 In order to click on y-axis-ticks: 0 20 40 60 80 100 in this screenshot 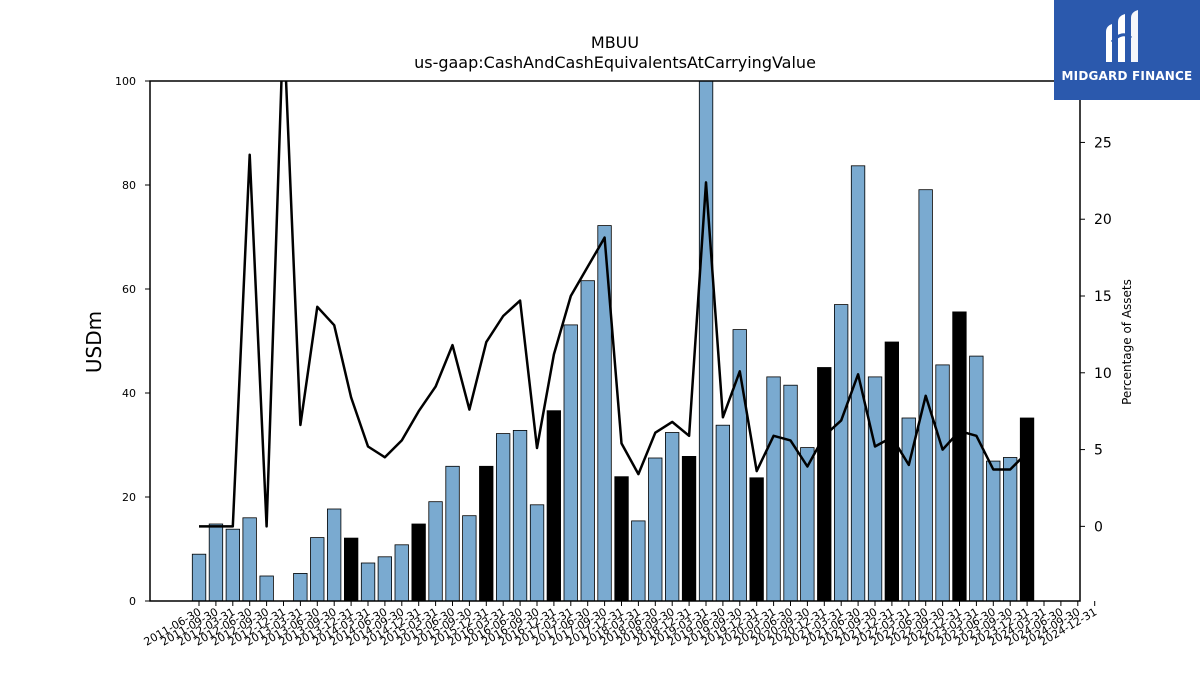, I will do `click(132, 341)`.